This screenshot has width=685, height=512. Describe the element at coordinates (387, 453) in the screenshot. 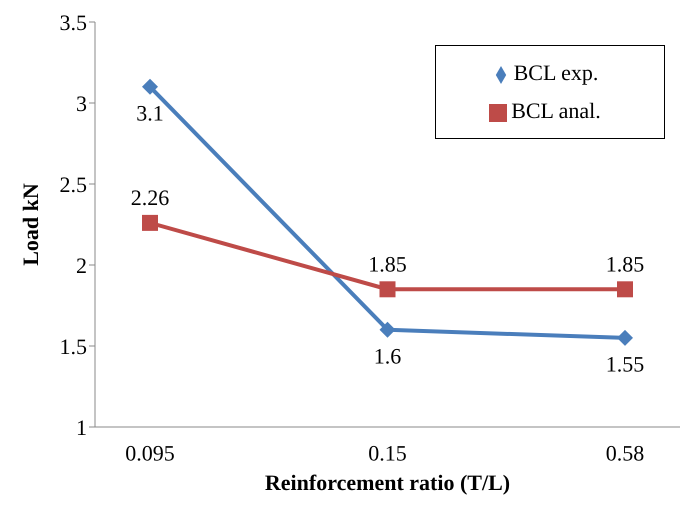

I see `x-tick-label: 0.15` at that location.